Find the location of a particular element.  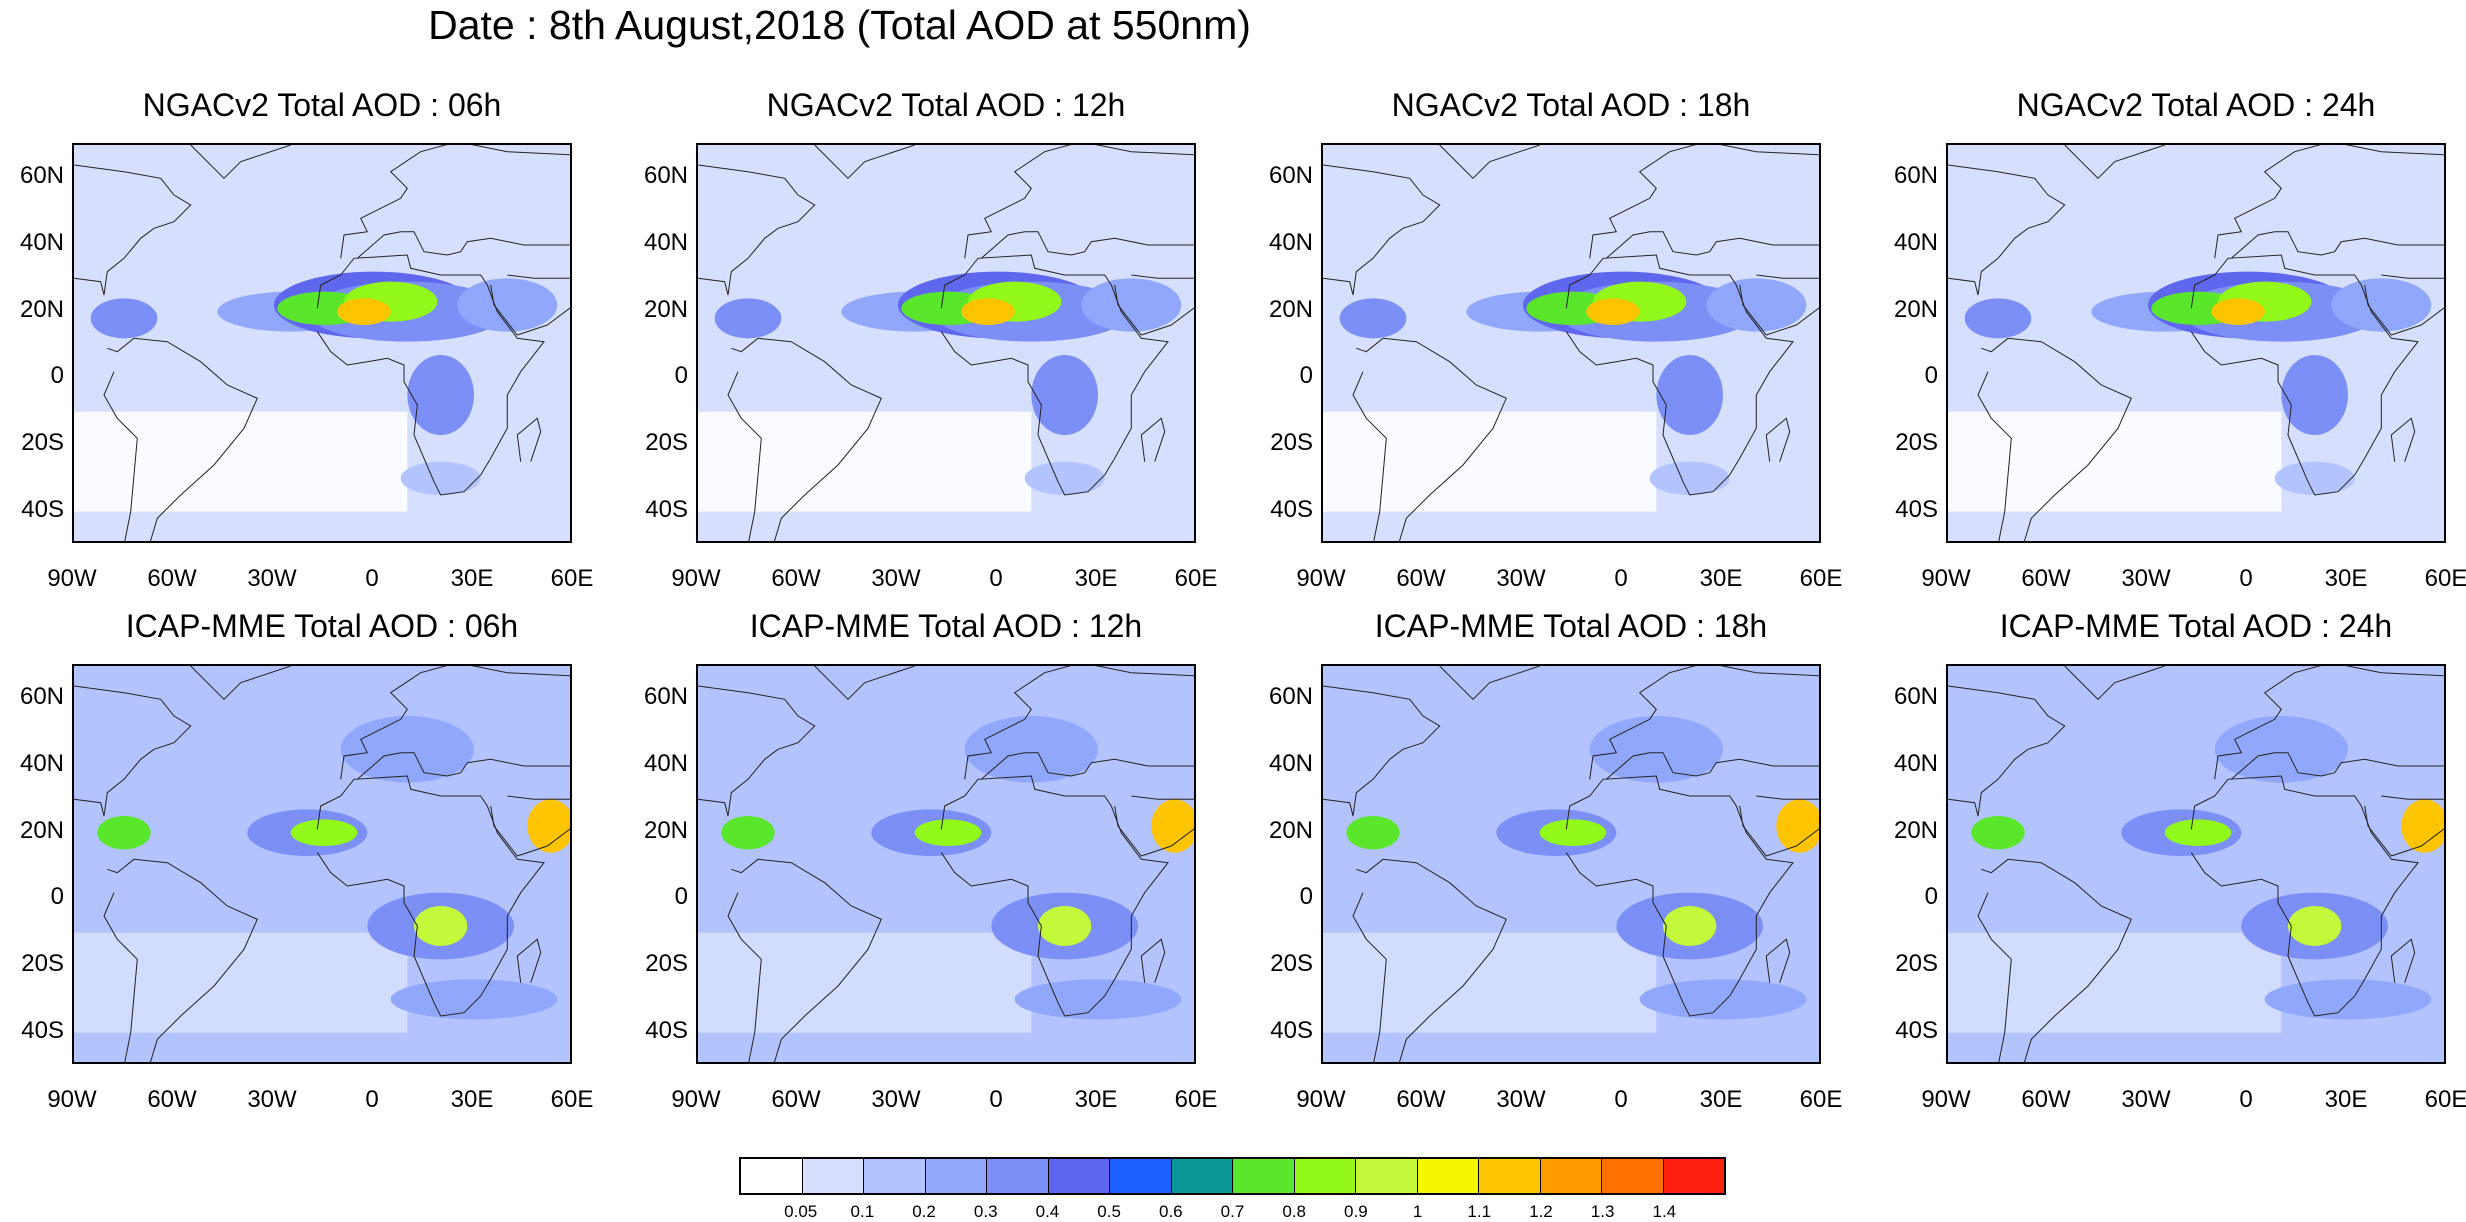

colorbar-tick-label: 0.4 is located at coordinates (1047, 1211).